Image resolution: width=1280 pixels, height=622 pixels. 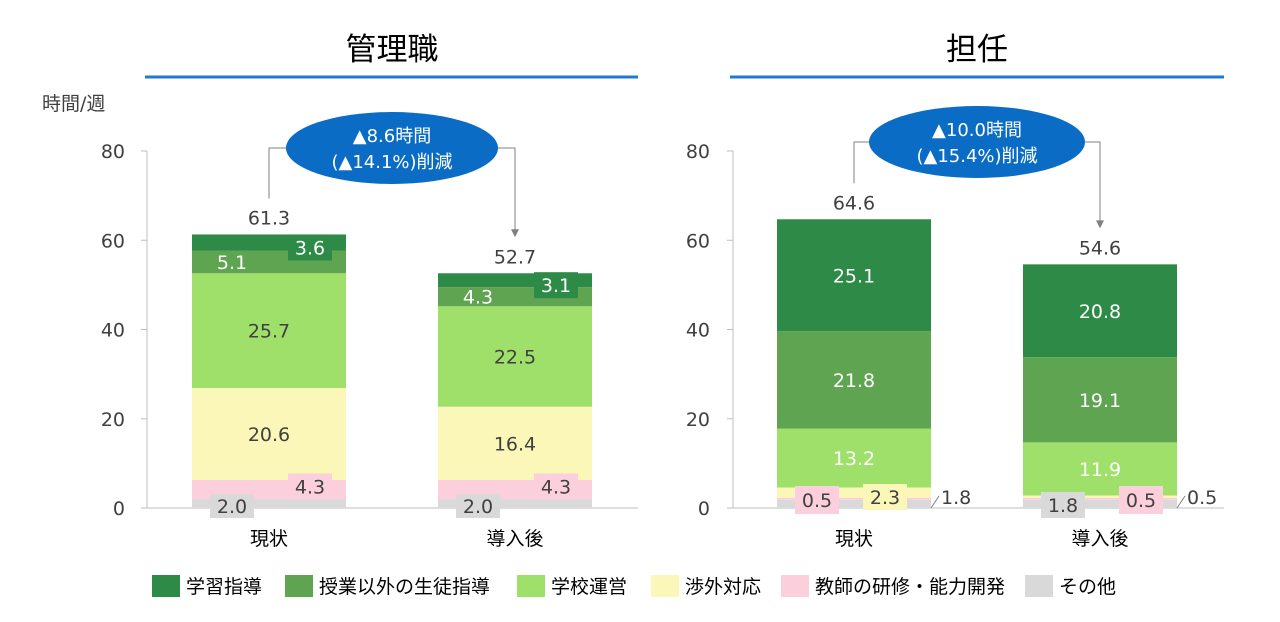 I want to click on data-label: 5.1, so click(x=232, y=263).